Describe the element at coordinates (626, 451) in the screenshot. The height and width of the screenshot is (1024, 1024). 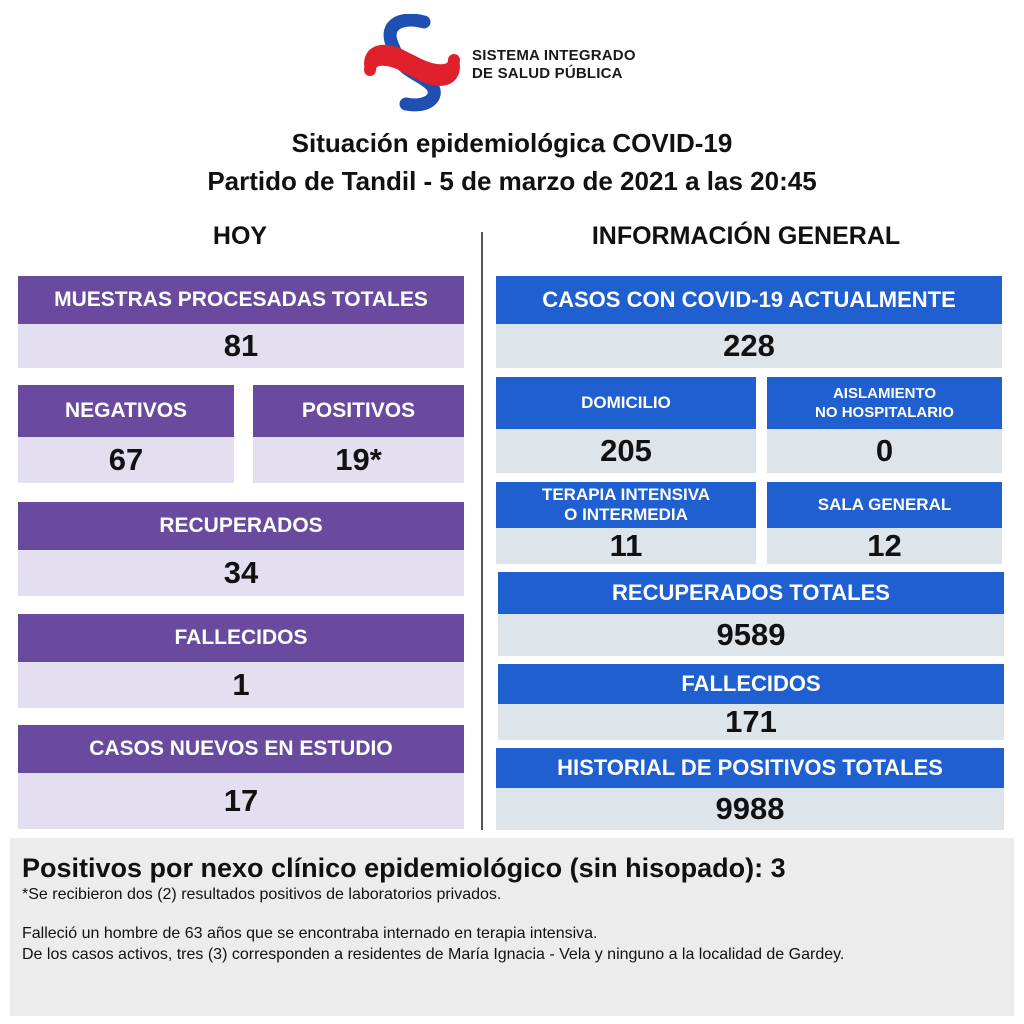
I see `domicilio-value: 205` at that location.